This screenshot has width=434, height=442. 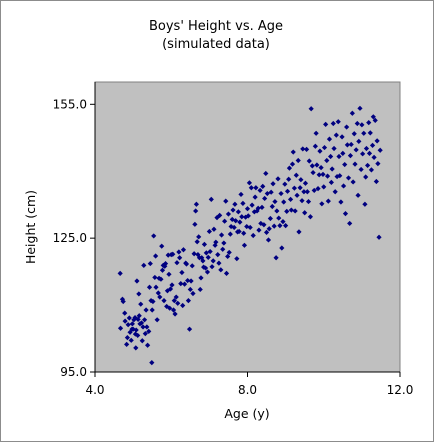 I want to click on x-tick-label: 12.0, so click(x=400, y=390).